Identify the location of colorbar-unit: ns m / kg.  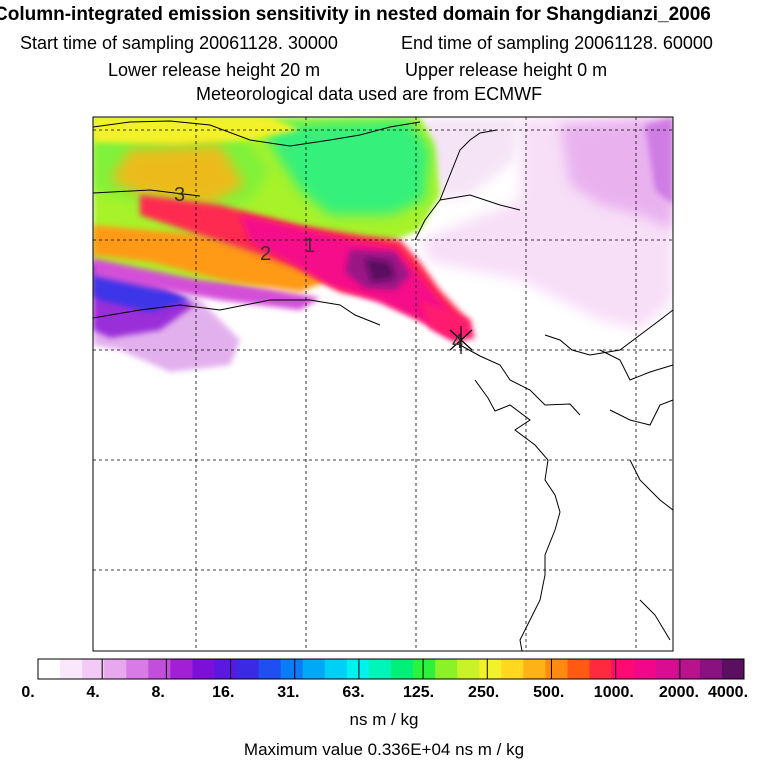
(384, 719).